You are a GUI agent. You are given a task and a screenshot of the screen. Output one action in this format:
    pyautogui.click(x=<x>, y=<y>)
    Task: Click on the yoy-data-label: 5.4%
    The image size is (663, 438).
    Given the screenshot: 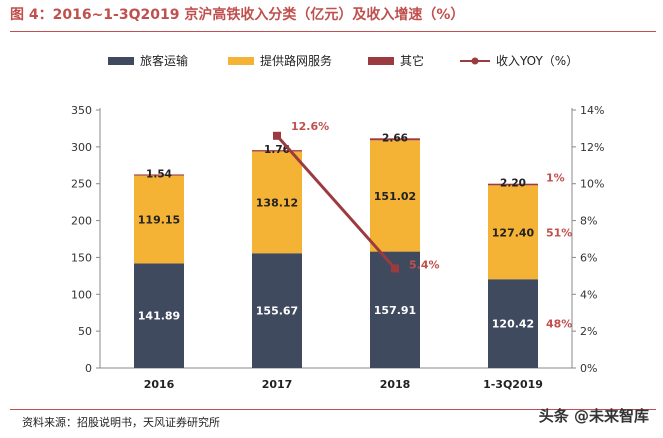 What is the action you would take?
    pyautogui.click(x=424, y=264)
    